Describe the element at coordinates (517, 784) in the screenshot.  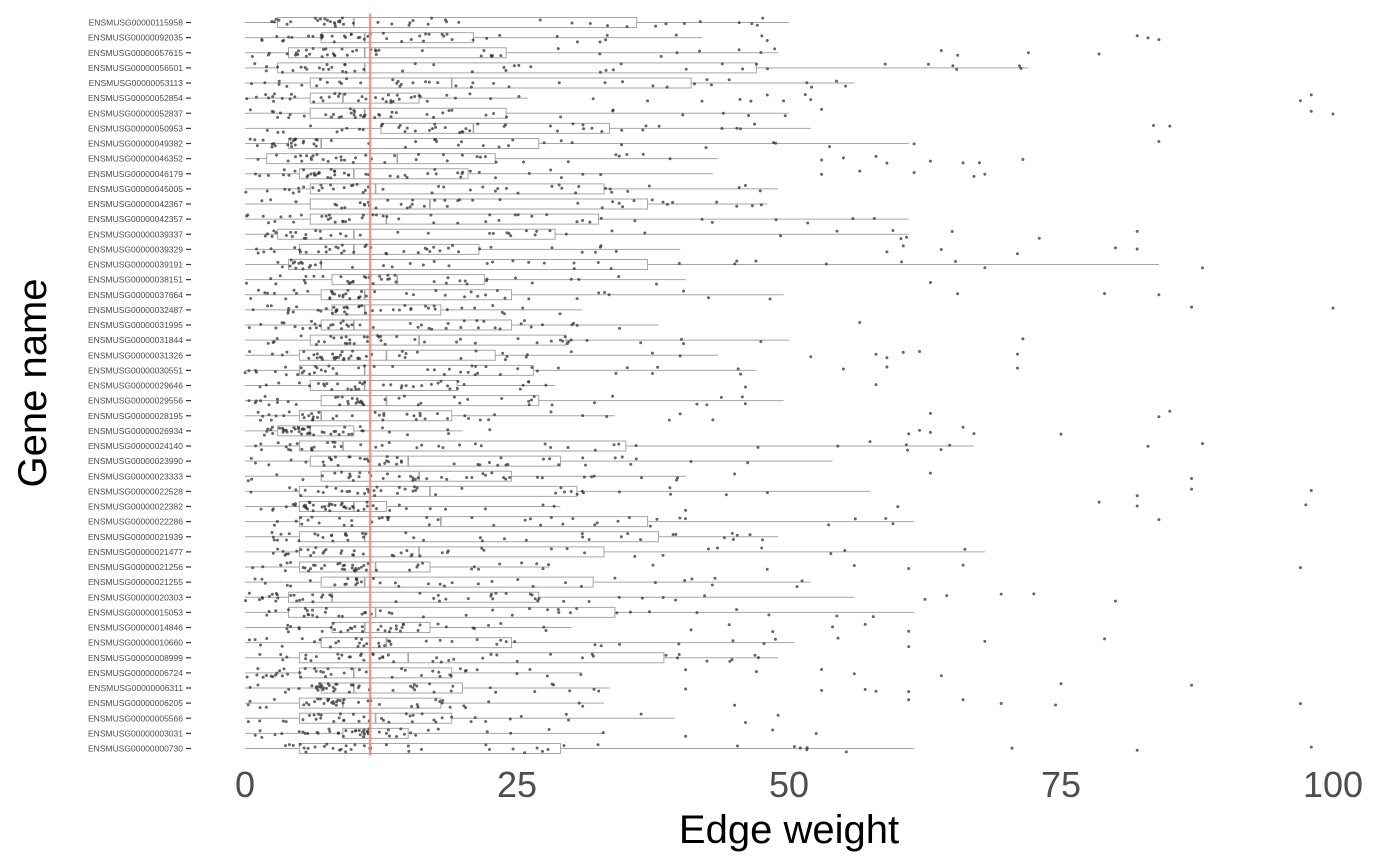
I see `x-tick-label: 25` at that location.